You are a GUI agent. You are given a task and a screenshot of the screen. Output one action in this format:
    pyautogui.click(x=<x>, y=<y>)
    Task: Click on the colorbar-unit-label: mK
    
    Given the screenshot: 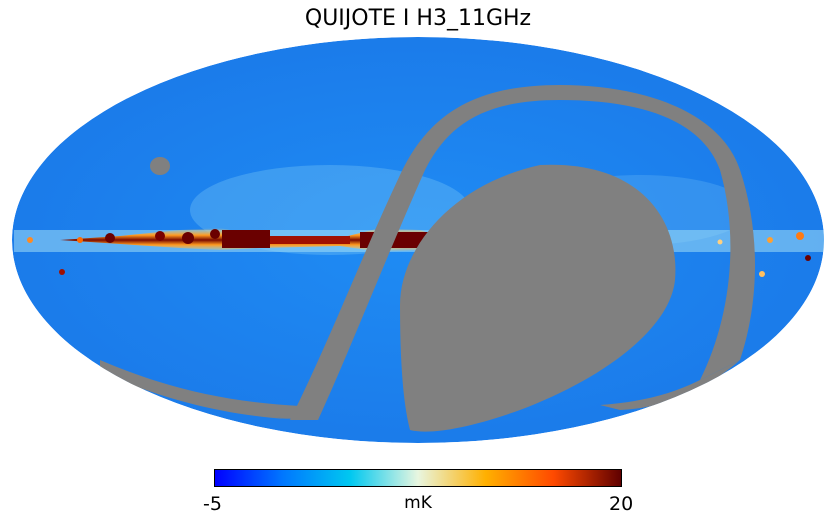 What is the action you would take?
    pyautogui.click(x=418, y=503)
    